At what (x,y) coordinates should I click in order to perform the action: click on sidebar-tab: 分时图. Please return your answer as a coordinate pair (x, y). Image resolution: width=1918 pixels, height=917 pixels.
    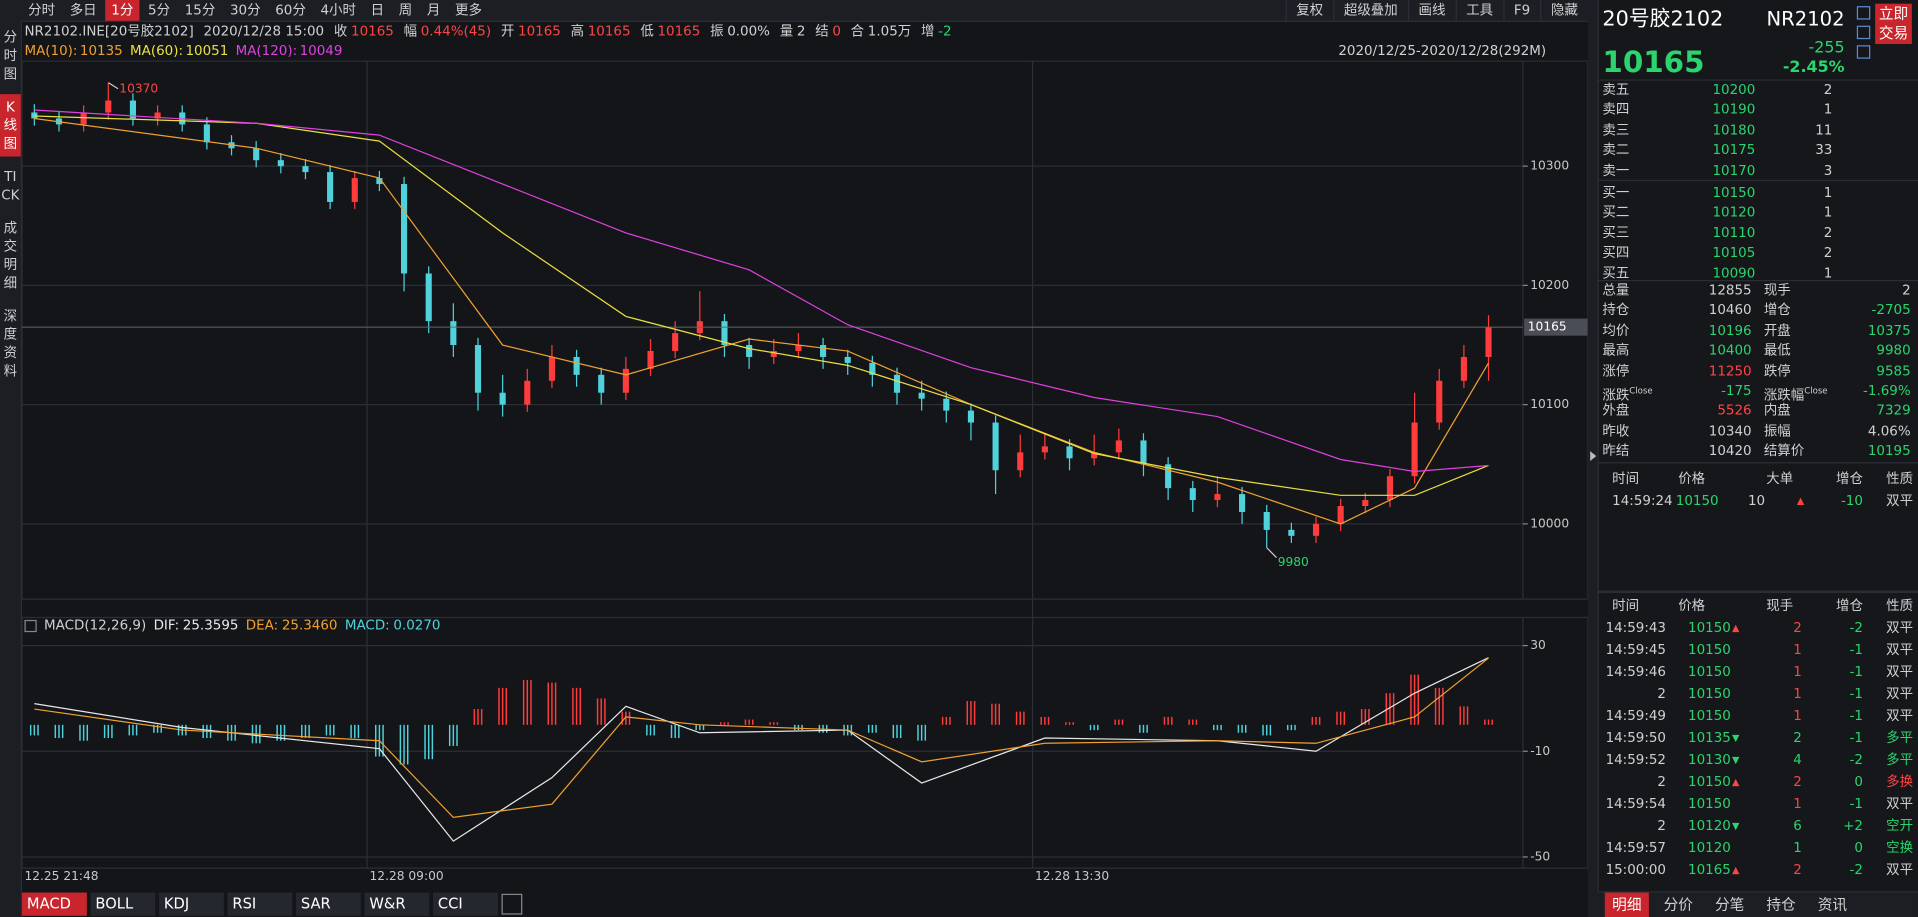
    Looking at the image, I should click on (10, 55).